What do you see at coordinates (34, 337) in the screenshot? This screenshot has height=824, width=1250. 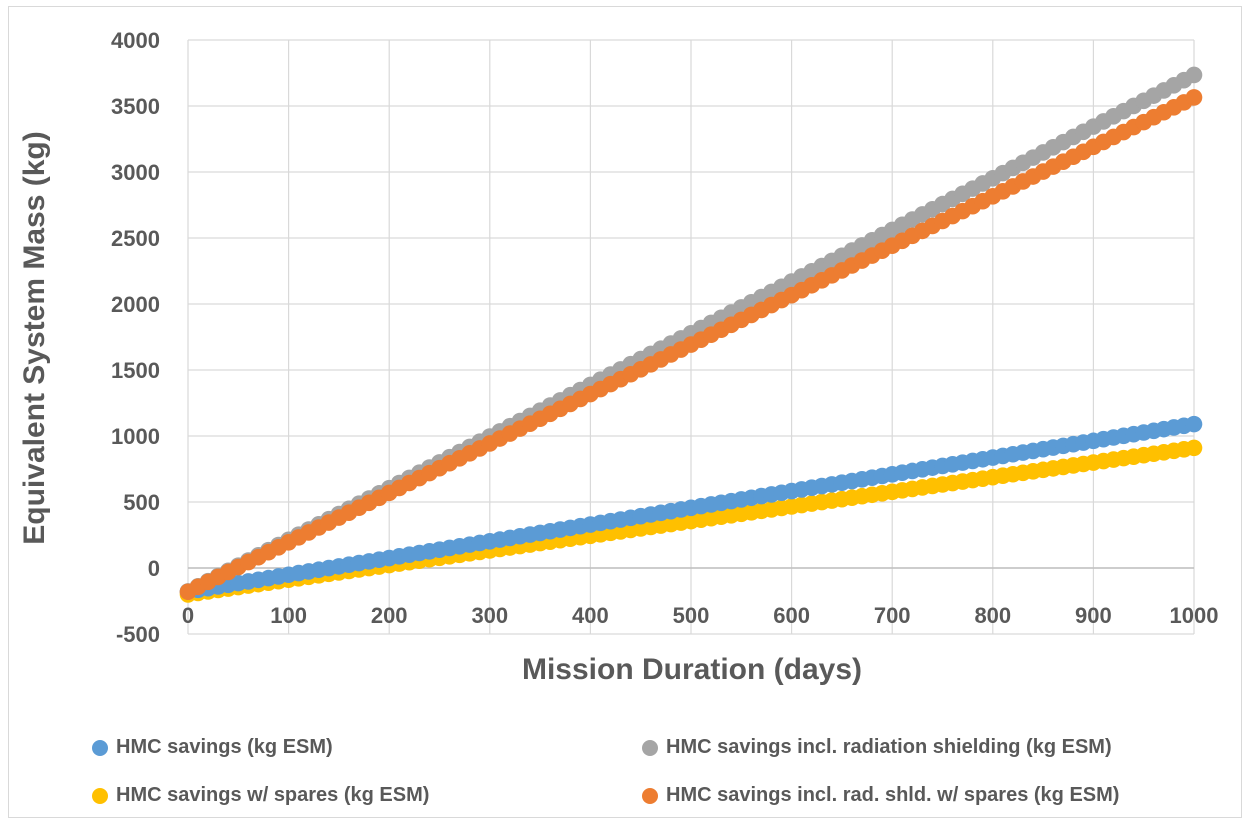 I see `y-axis-title: Equivalent System Mass (kg)` at bounding box center [34, 337].